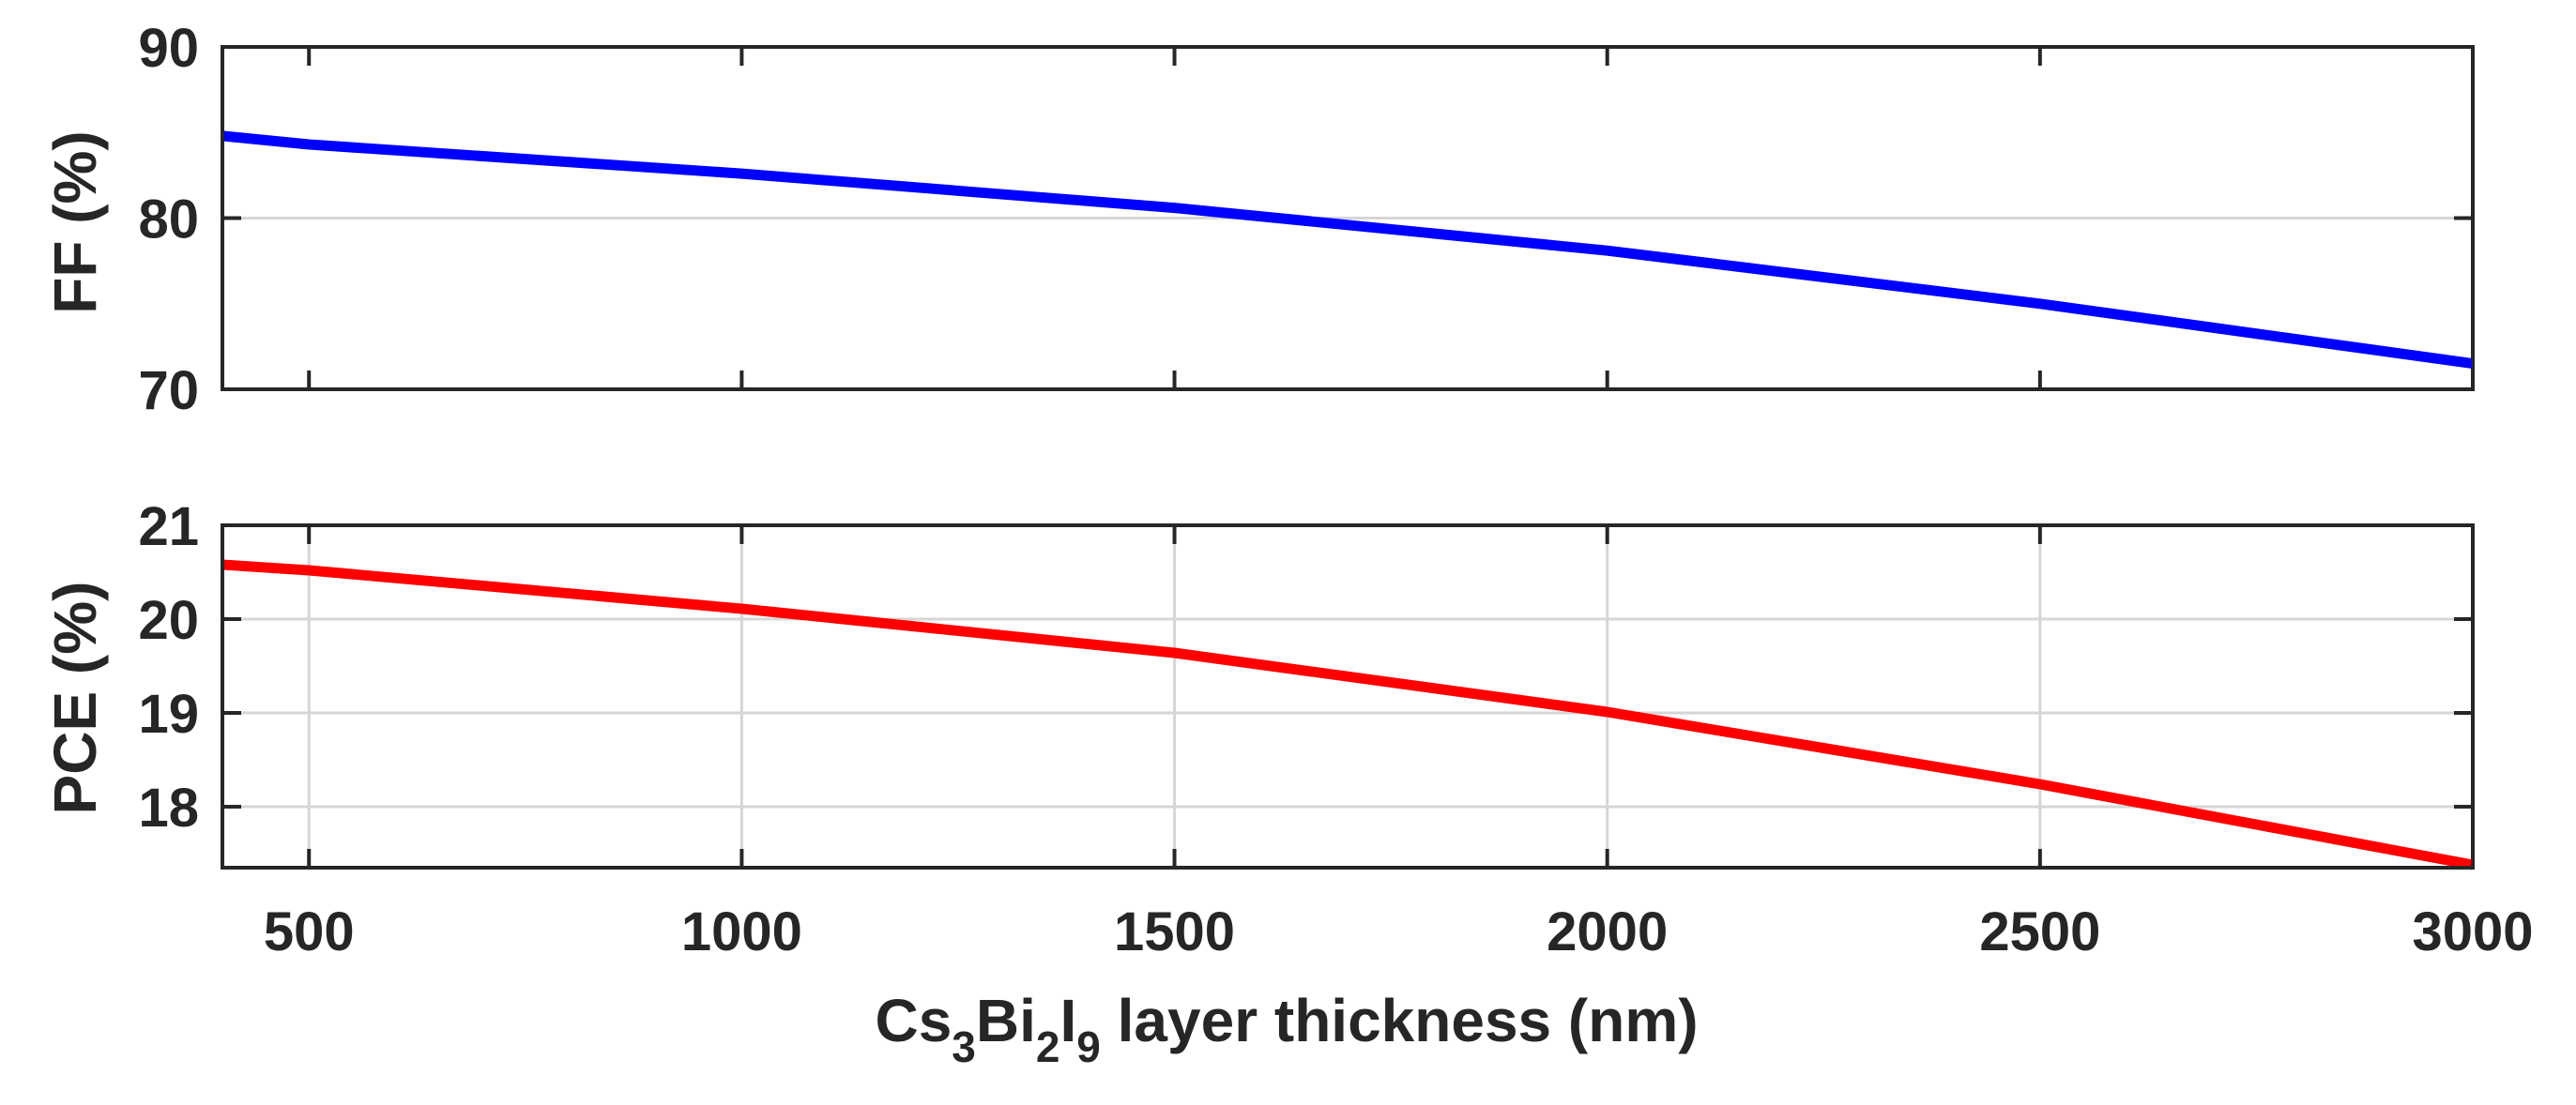 The image size is (2576, 1105). I want to click on xtick-label: 1500, so click(1174, 932).